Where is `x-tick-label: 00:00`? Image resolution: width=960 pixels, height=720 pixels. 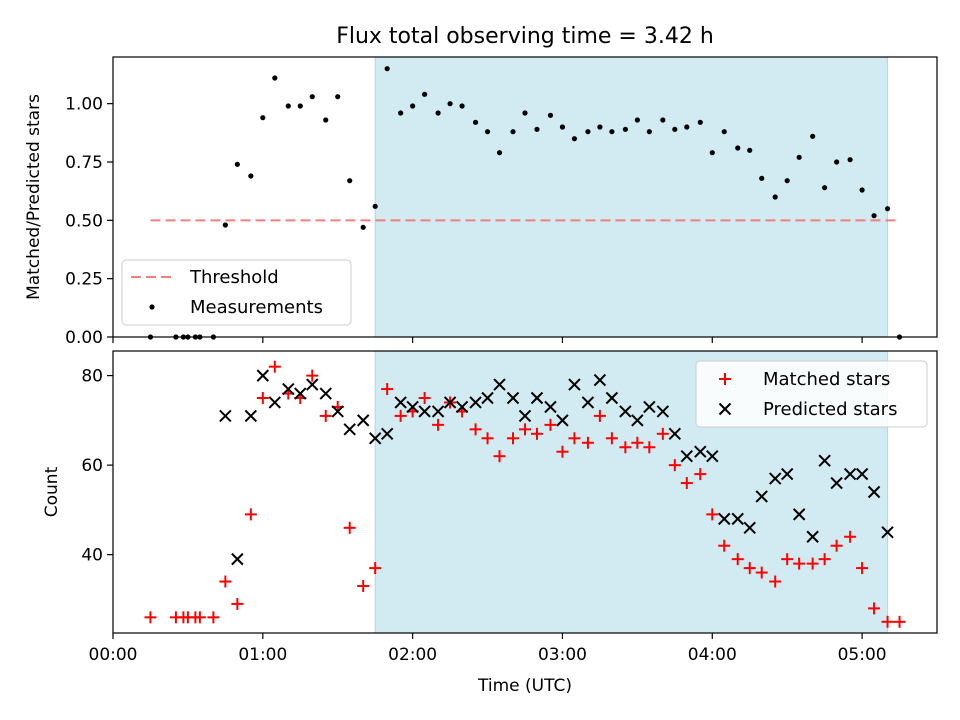 x-tick-label: 00:00 is located at coordinates (113, 655).